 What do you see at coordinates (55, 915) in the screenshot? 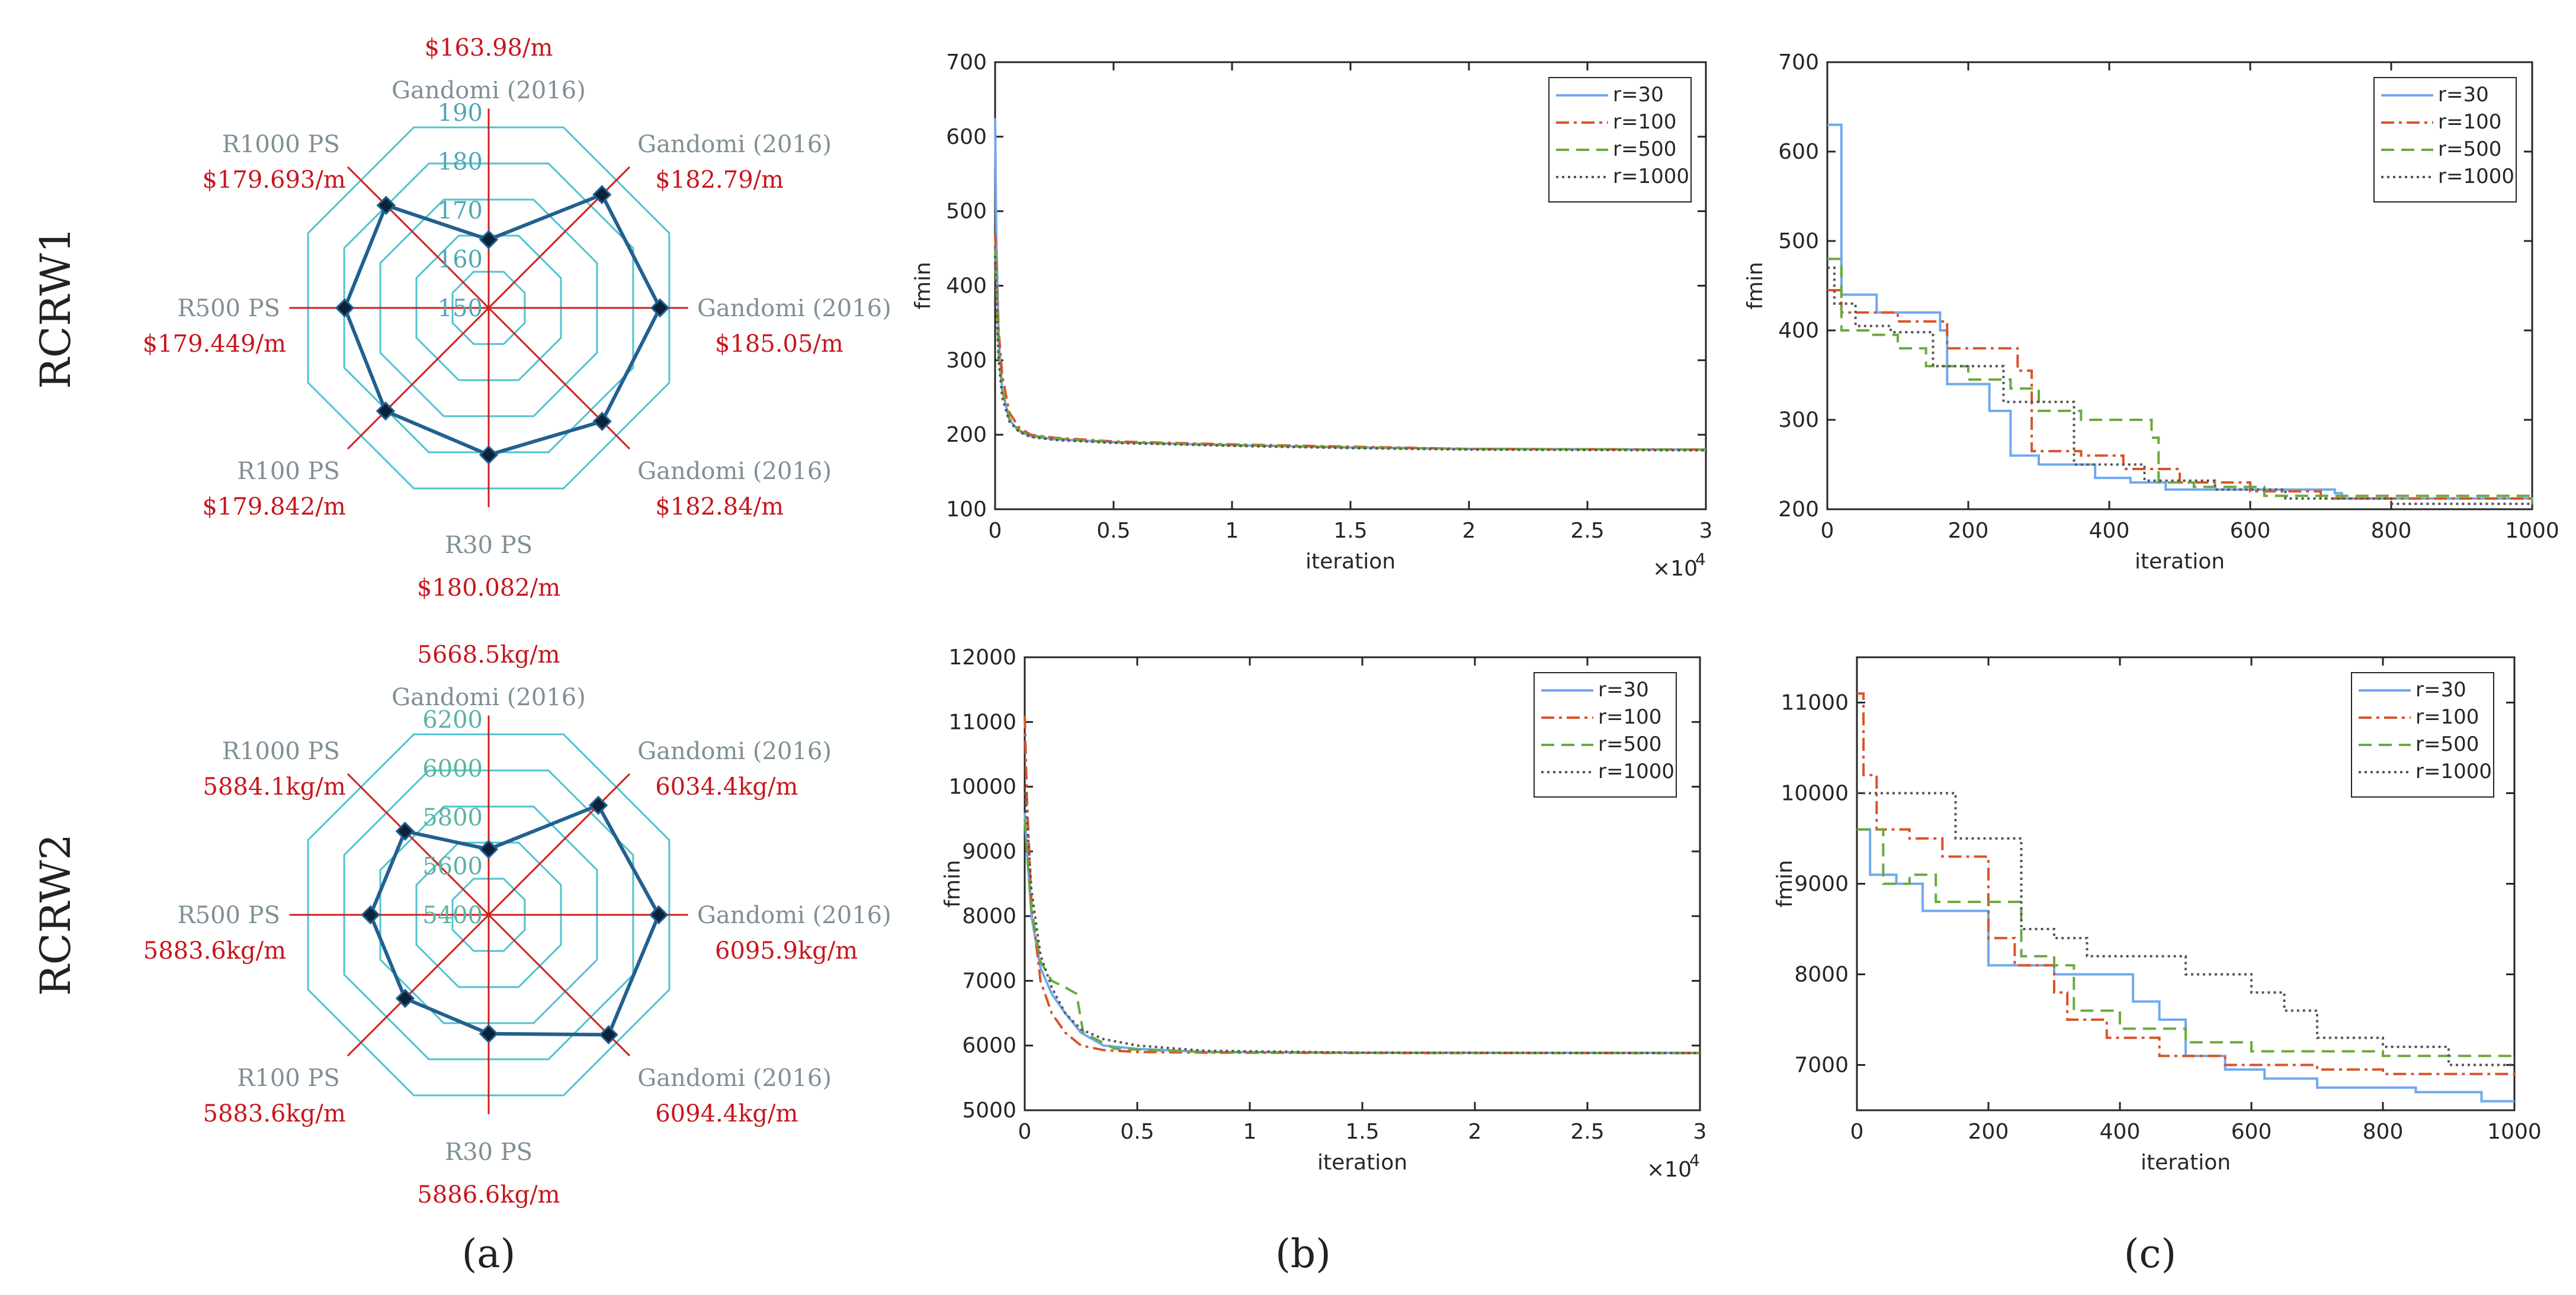
I see `row-label-rcrw2: RCRW2` at bounding box center [55, 915].